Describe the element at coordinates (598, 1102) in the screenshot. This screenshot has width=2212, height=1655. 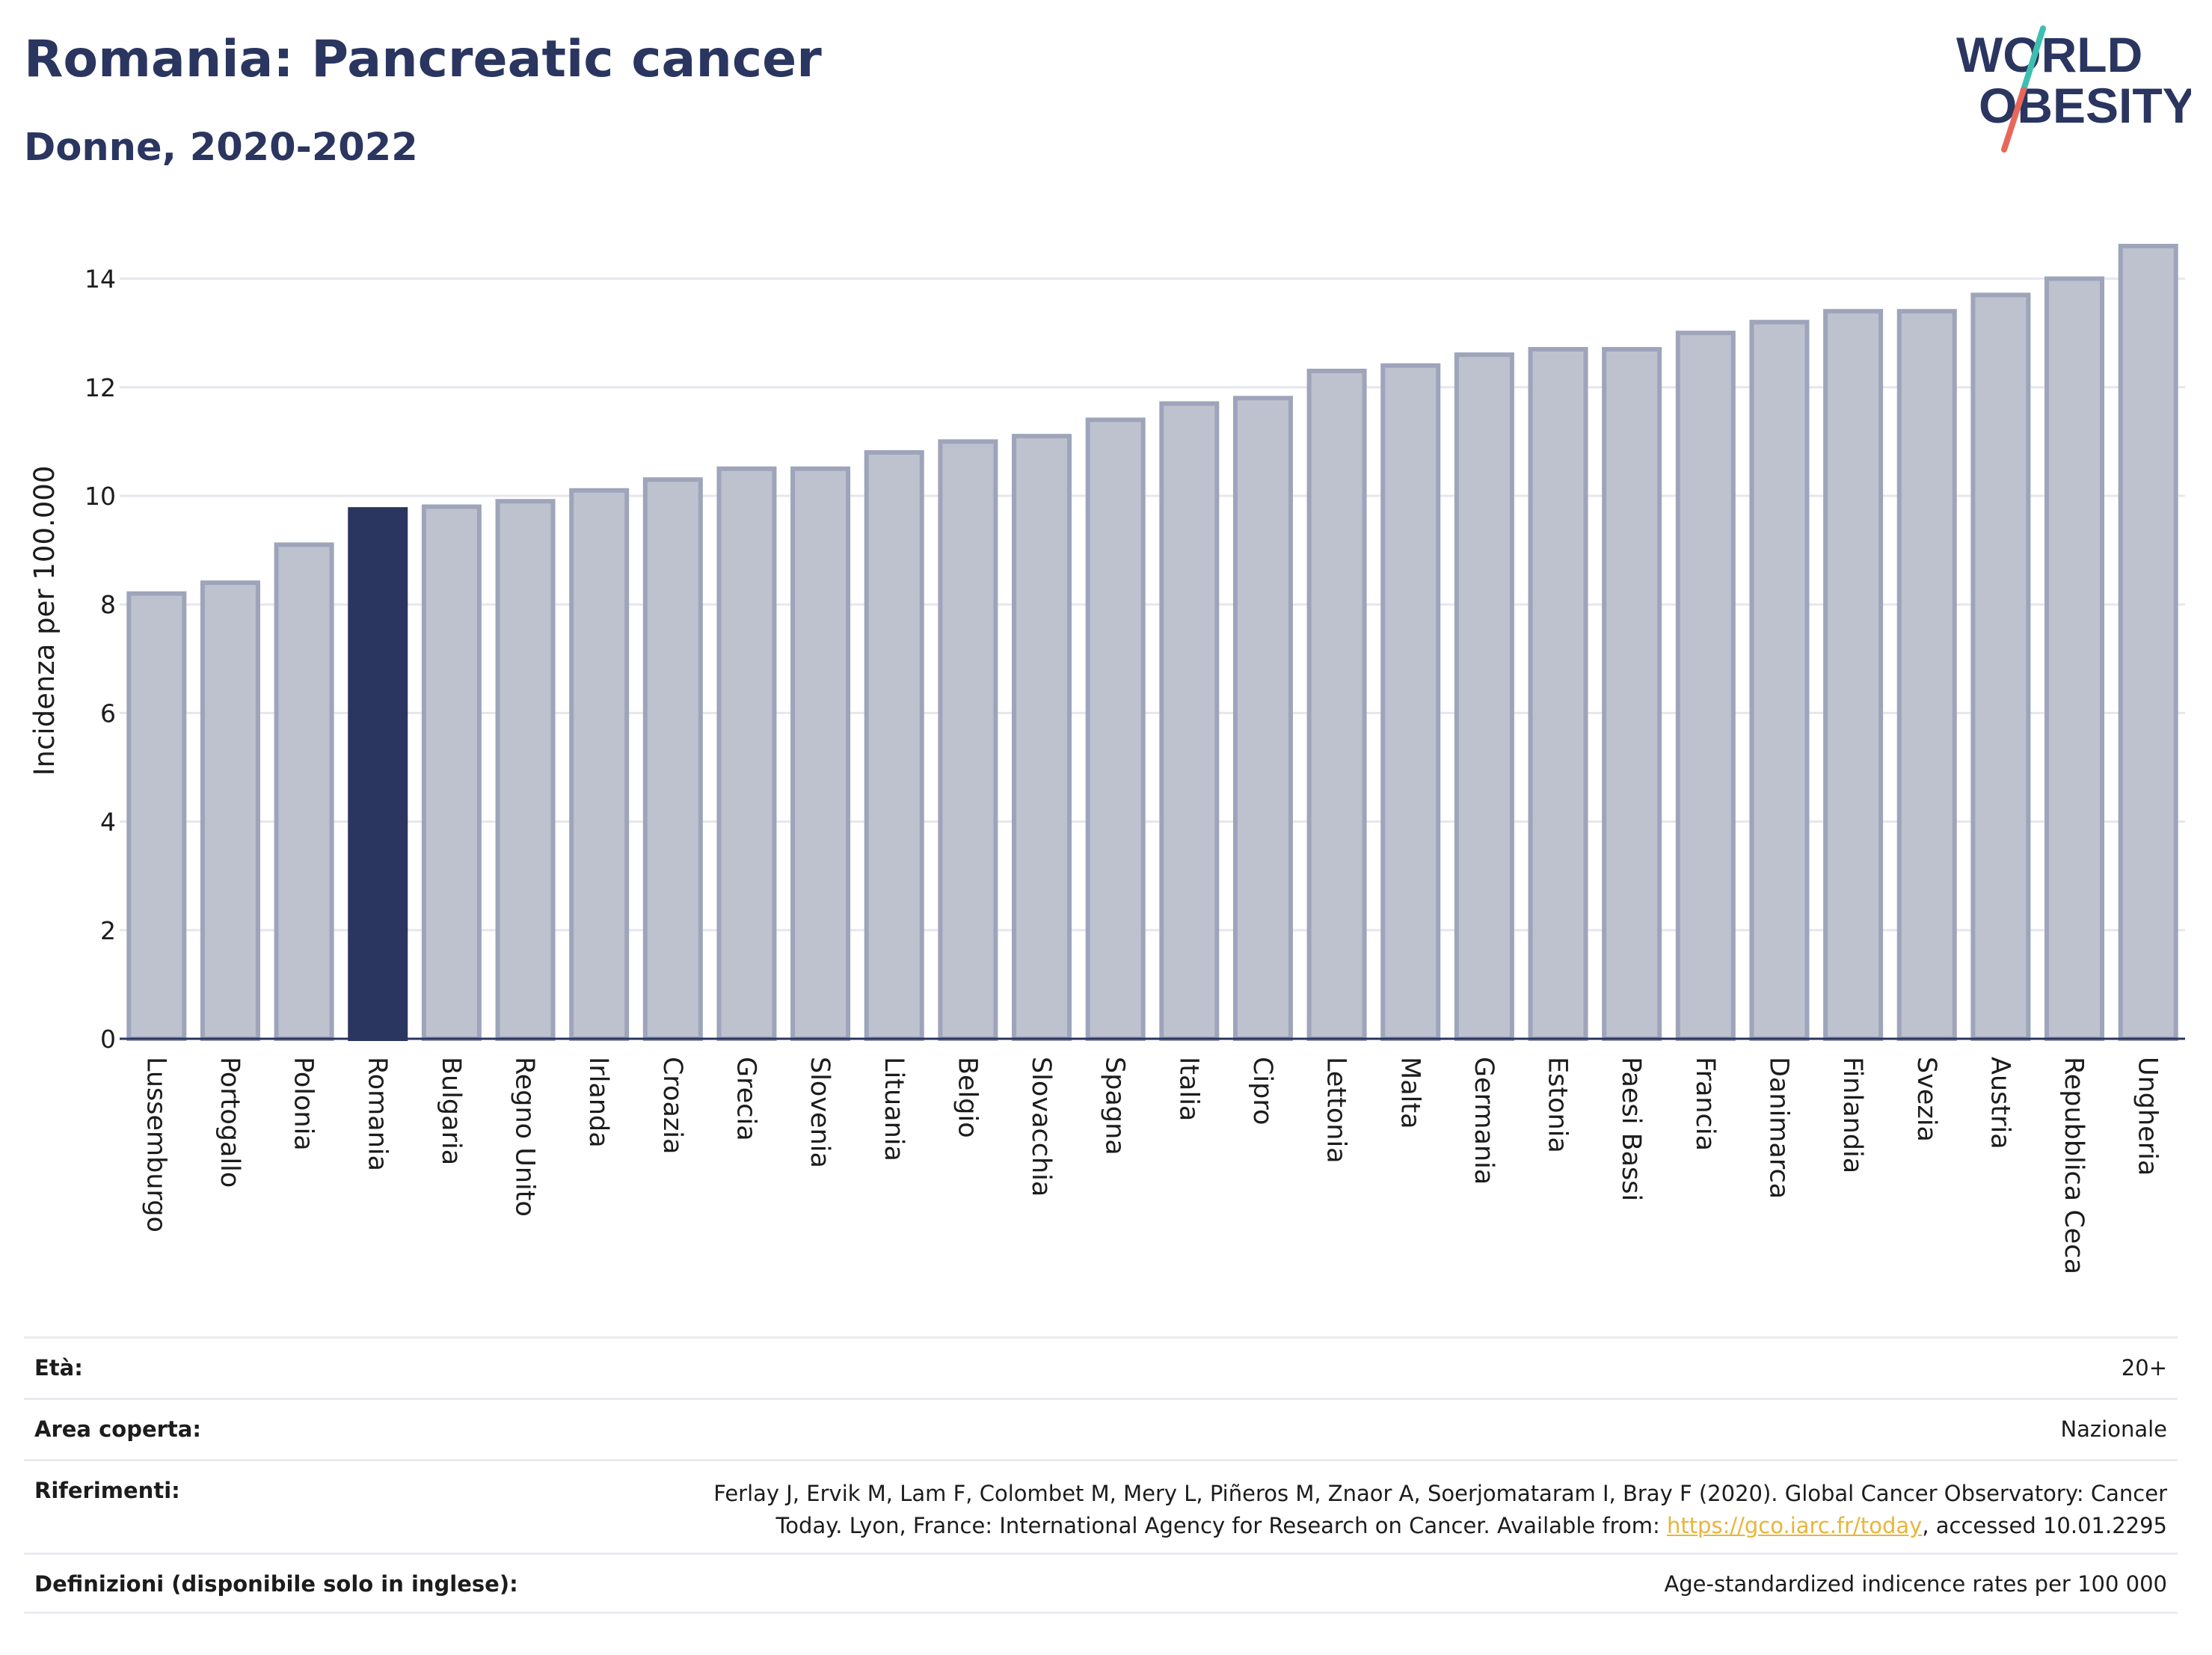
I see `x-tick-label: Irlanda` at that location.